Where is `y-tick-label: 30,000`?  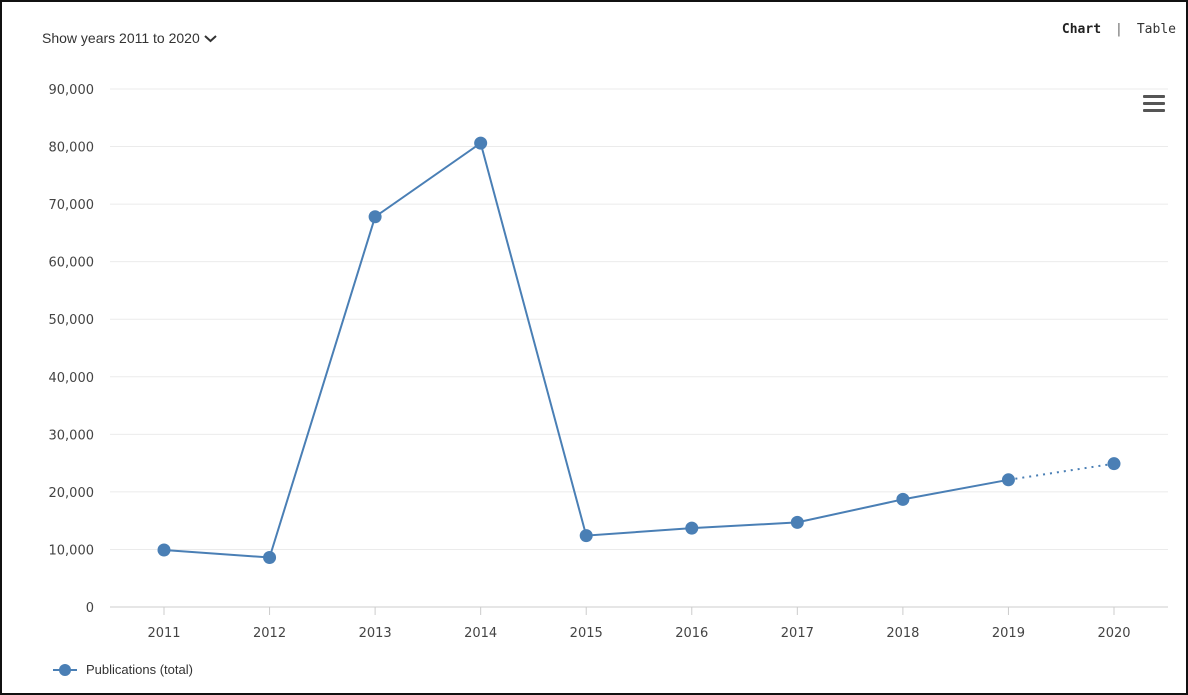 y-tick-label: 30,000 is located at coordinates (72, 435).